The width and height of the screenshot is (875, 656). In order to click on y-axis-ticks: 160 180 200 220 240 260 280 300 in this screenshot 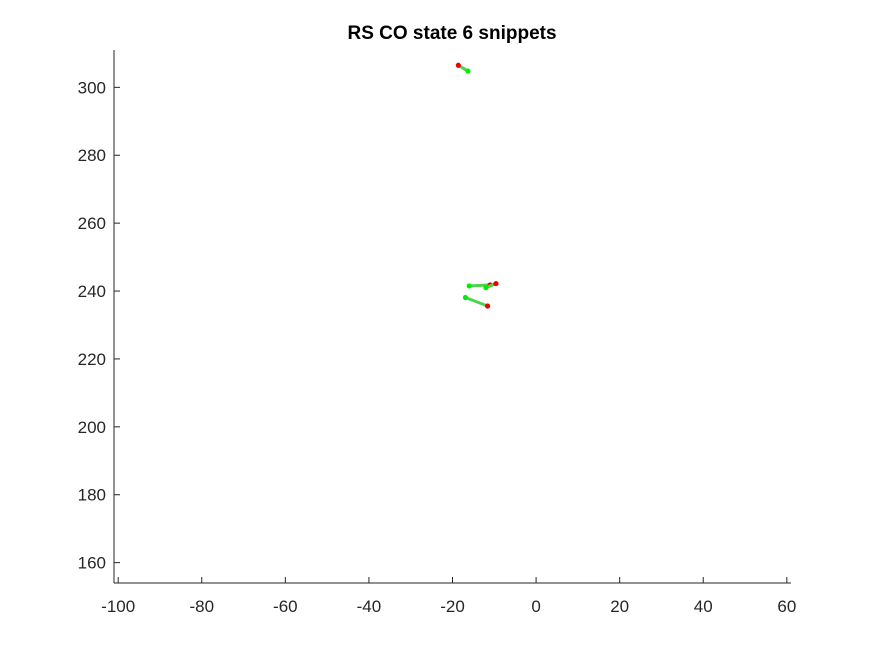, I will do `click(99, 325)`.